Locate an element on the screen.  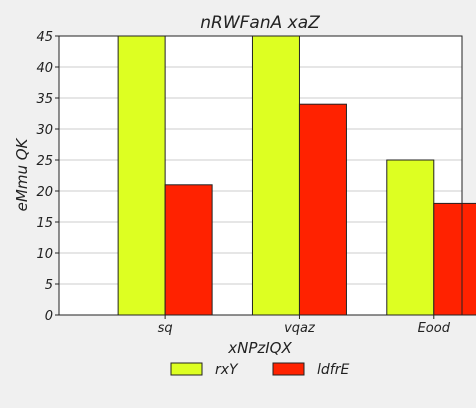
y-tick-label: 40 is located at coordinates (44, 68).